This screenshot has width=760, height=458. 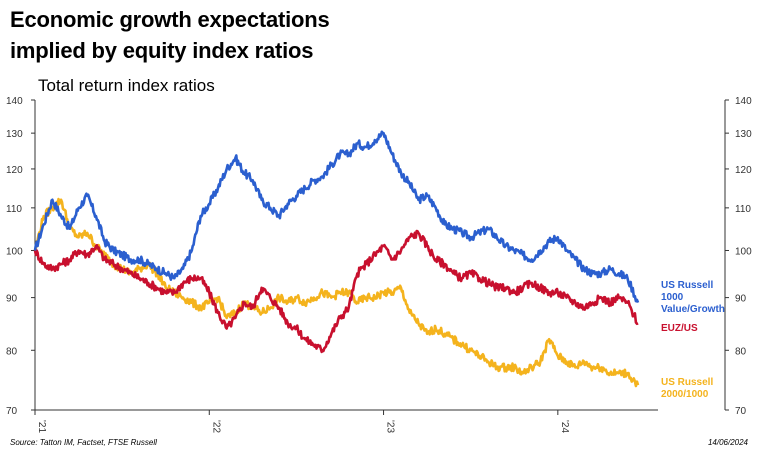 I want to click on y-tick-label-left: 100, so click(x=14, y=251).